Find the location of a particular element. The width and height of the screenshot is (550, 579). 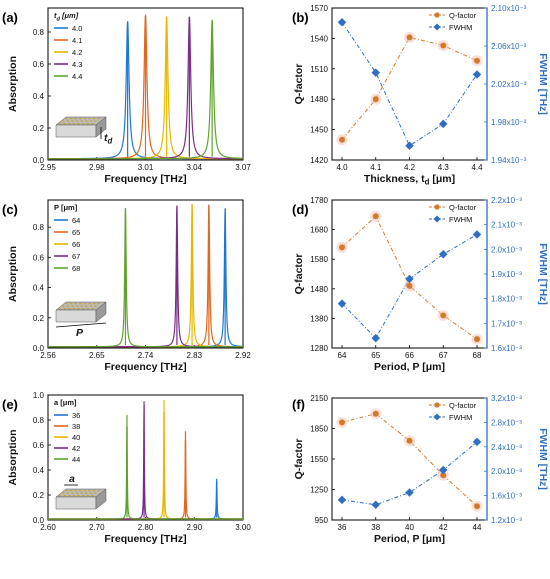

legend-label: Q-factor is located at coordinates (463, 15).